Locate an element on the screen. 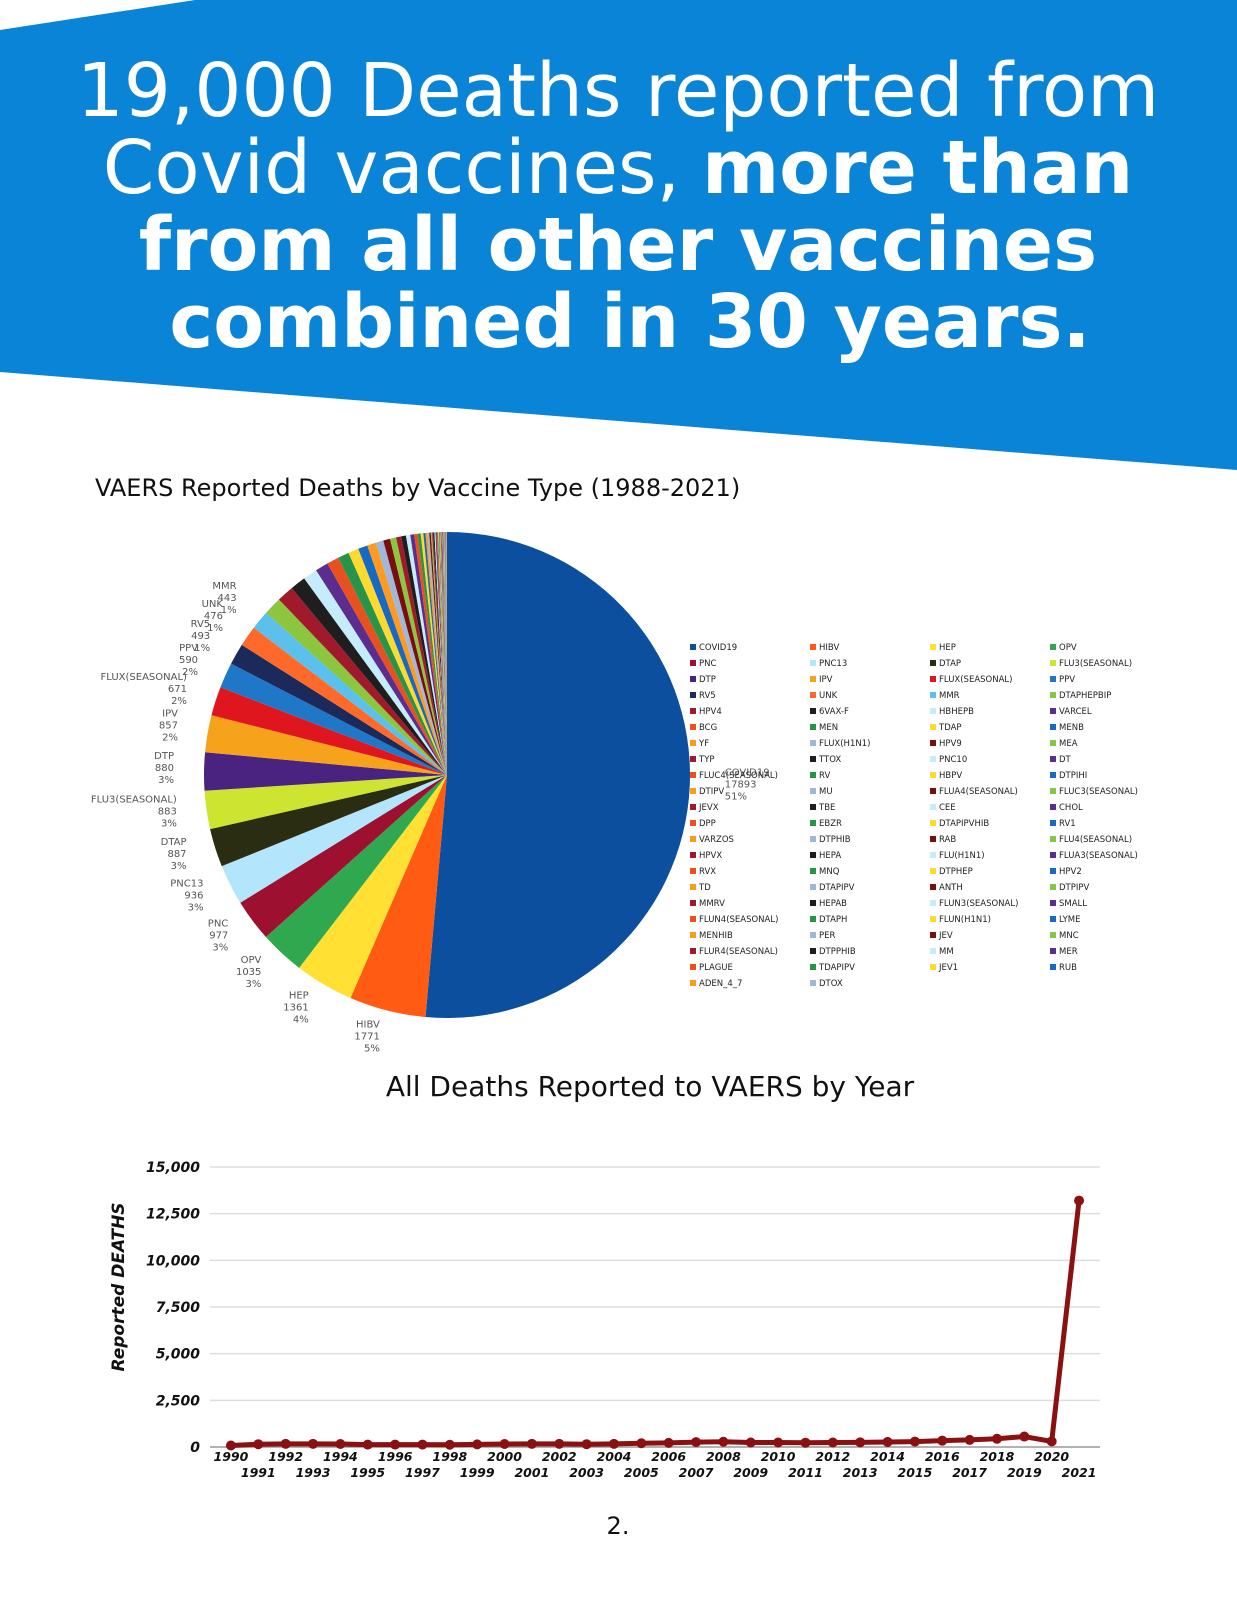  legend-label: MENB is located at coordinates (1071, 728).